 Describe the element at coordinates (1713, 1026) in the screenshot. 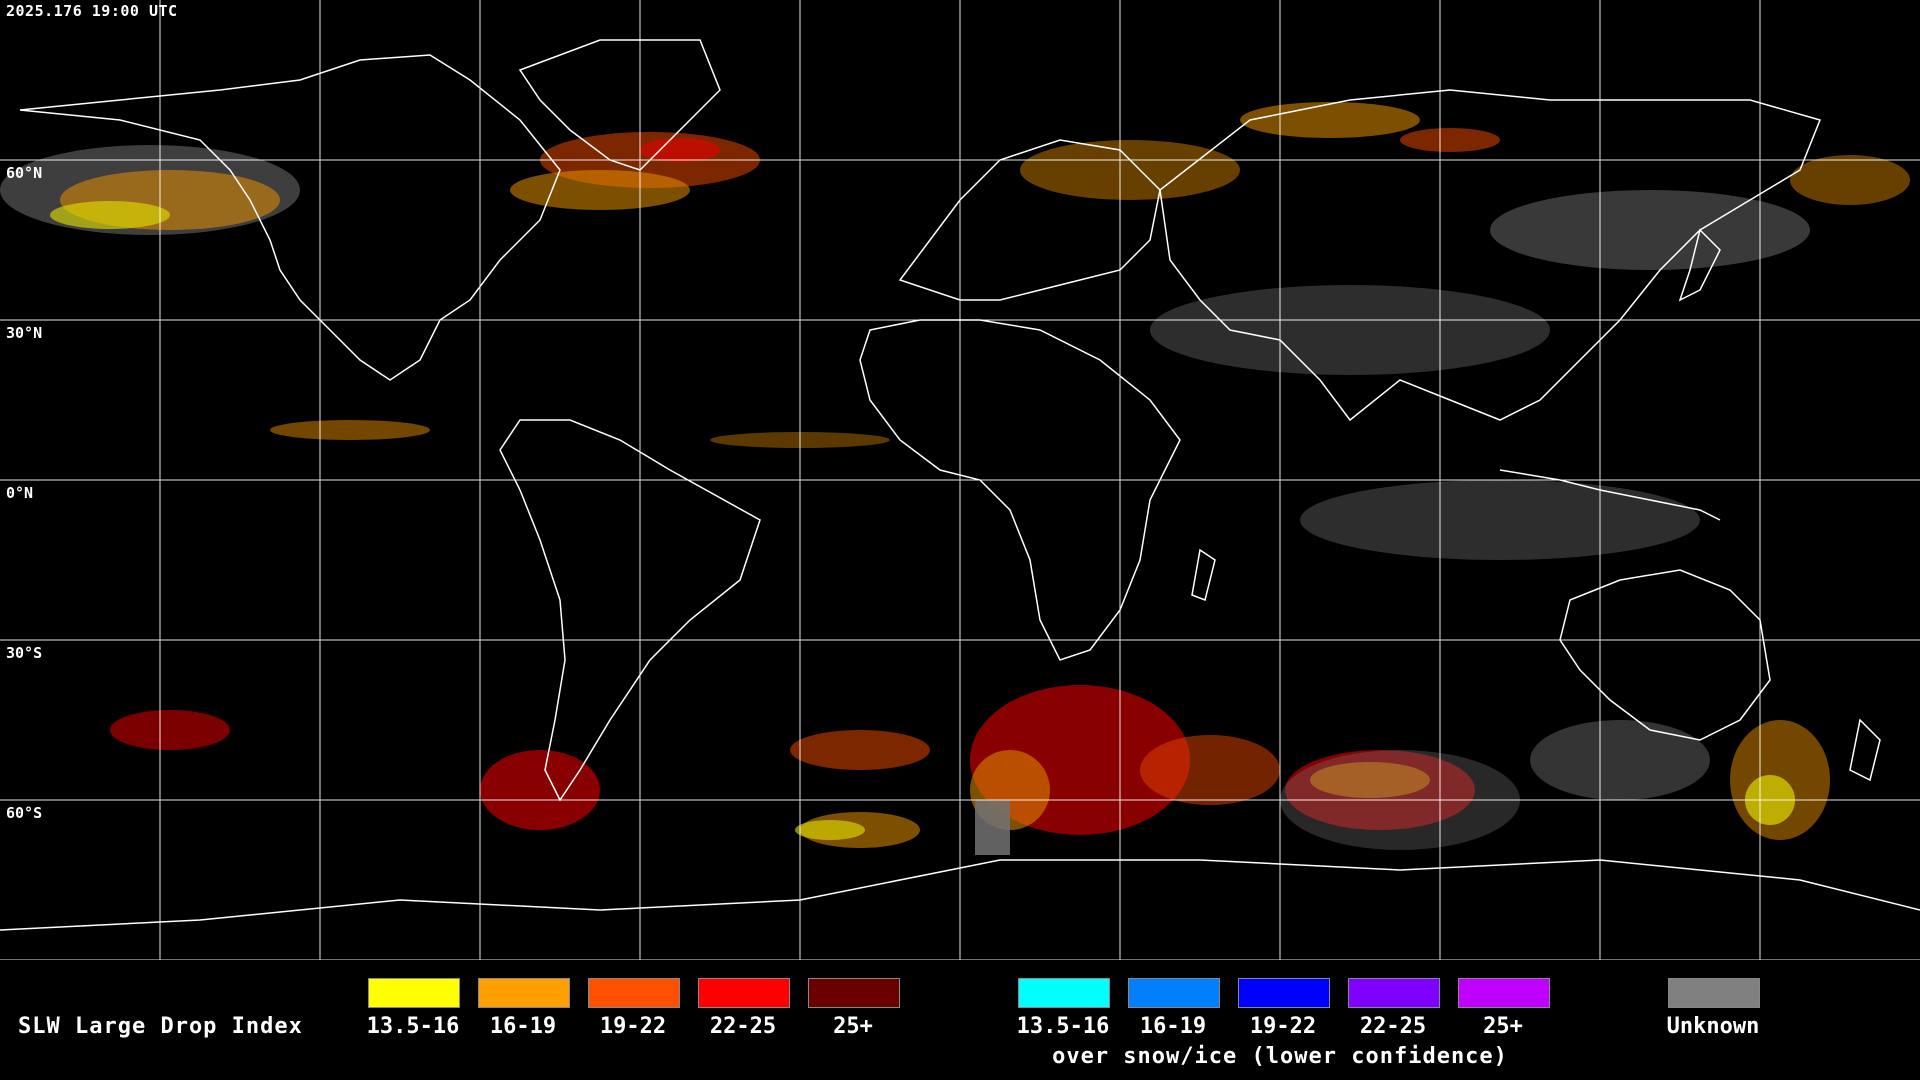

I see `swatch-label-unknown: Unknown` at that location.